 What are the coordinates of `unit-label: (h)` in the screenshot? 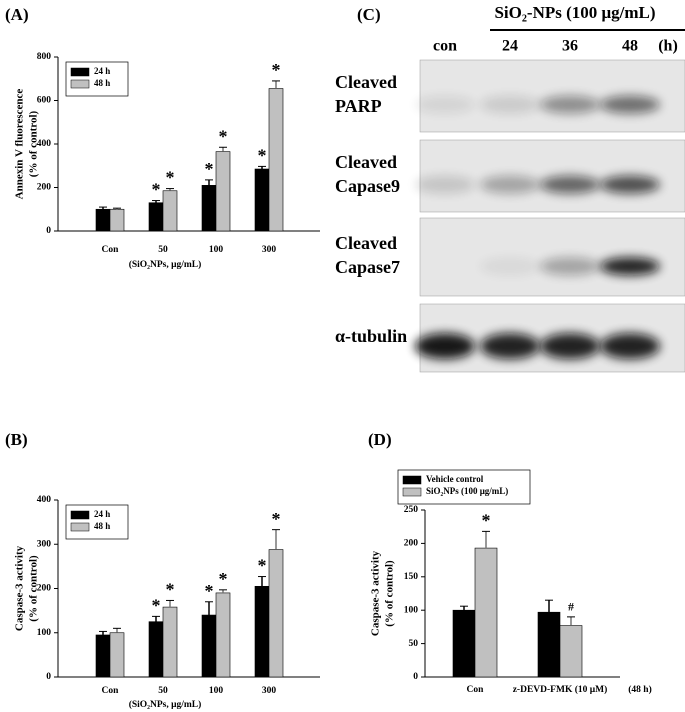 It's located at (668, 46).